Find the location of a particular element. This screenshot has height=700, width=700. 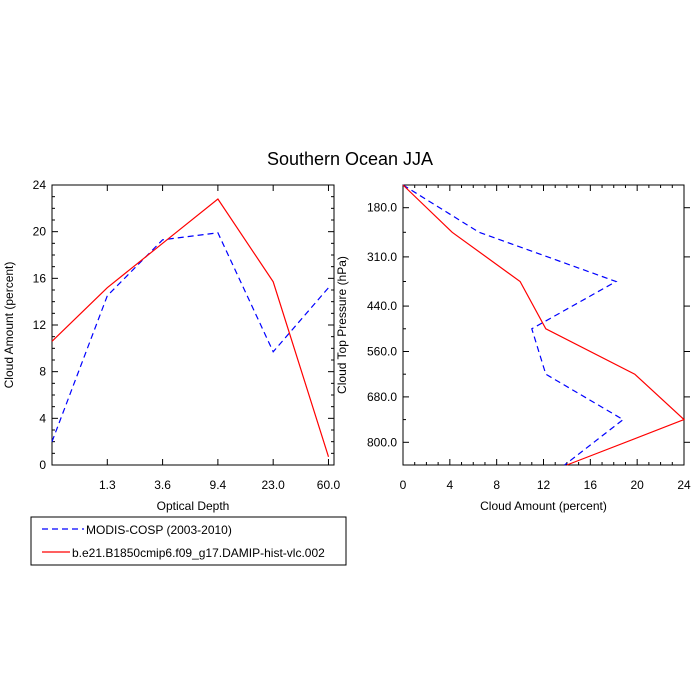

left-y-tick-label-8: 8 is located at coordinates (42, 372).